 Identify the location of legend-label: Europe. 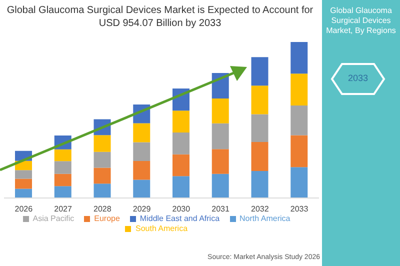
(107, 218).